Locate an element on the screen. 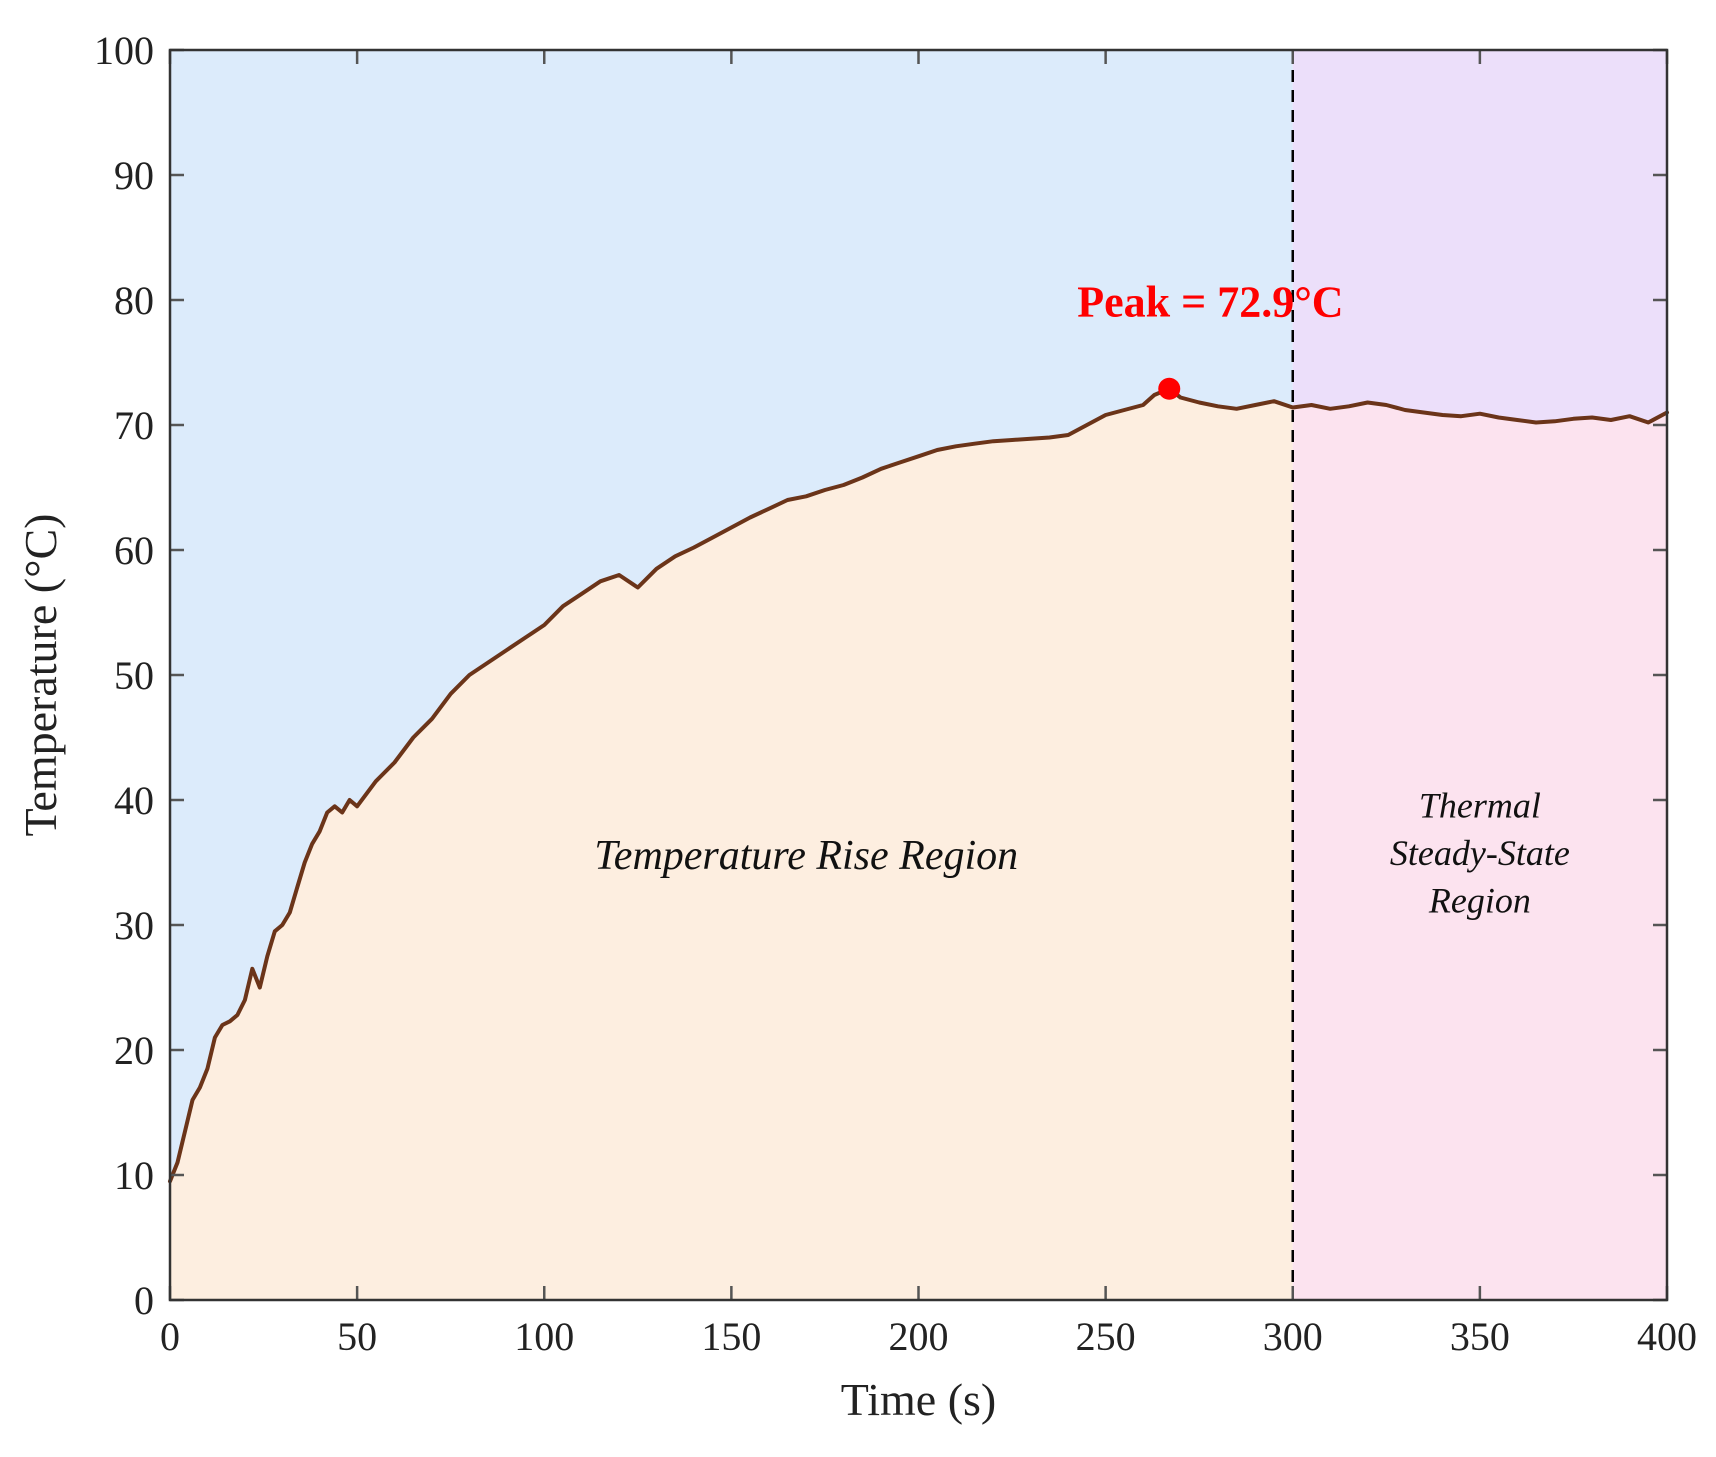 This screenshot has width=1716, height=1457. y-tick-label-30: 30 is located at coordinates (134, 925).